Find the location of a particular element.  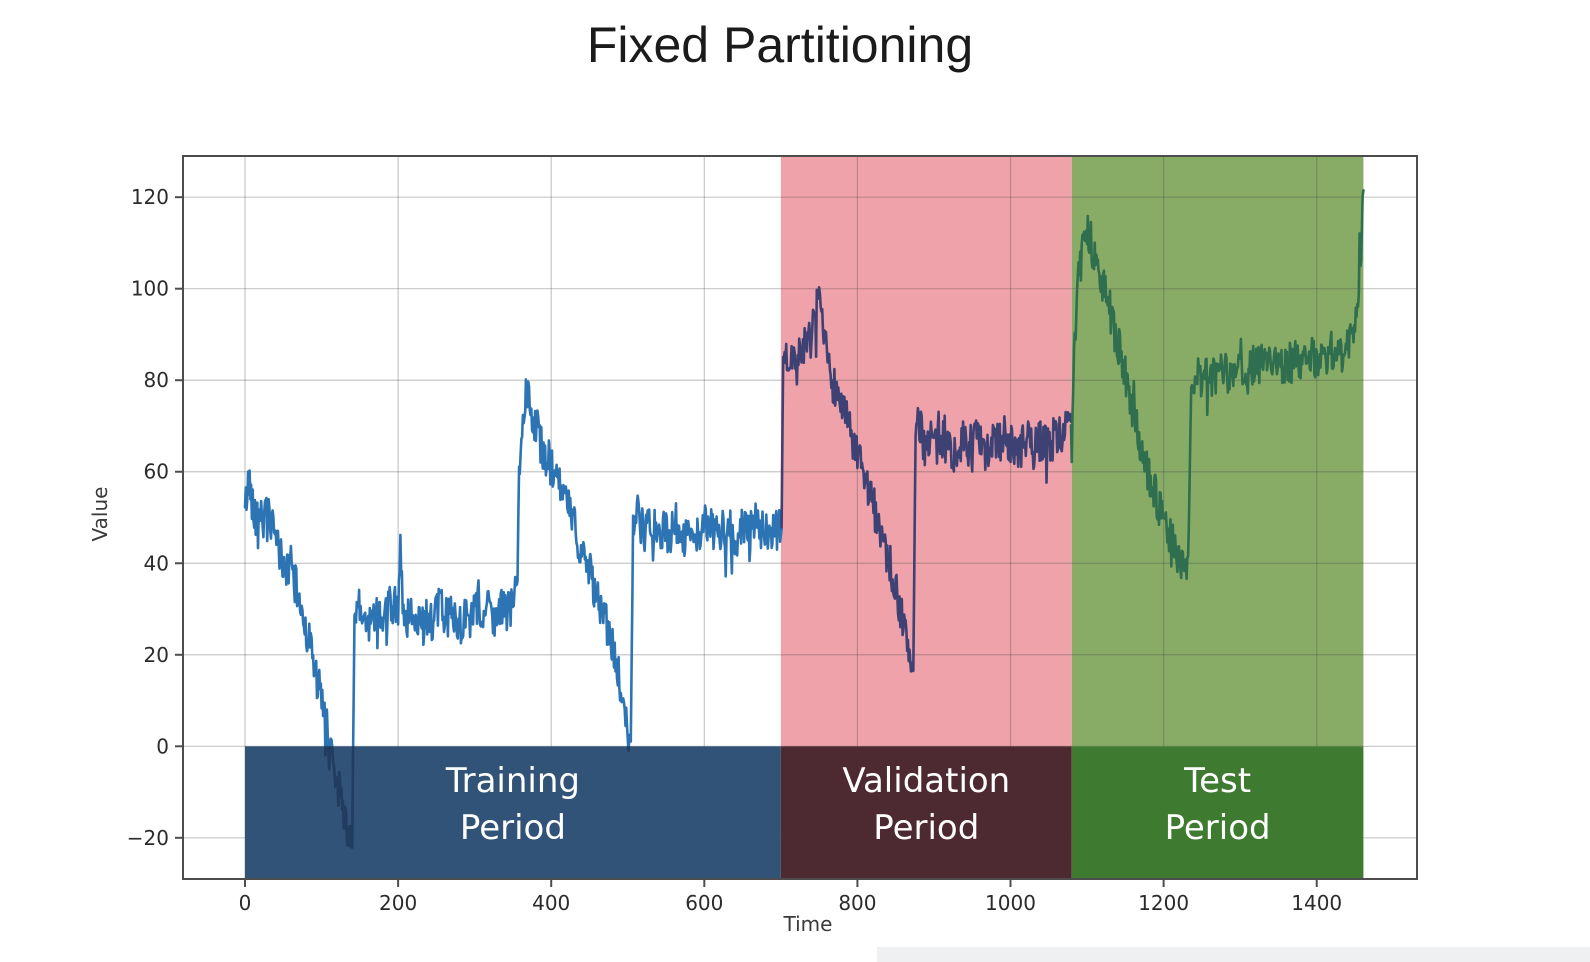

y-tick-label: 20 is located at coordinates (156, 655).